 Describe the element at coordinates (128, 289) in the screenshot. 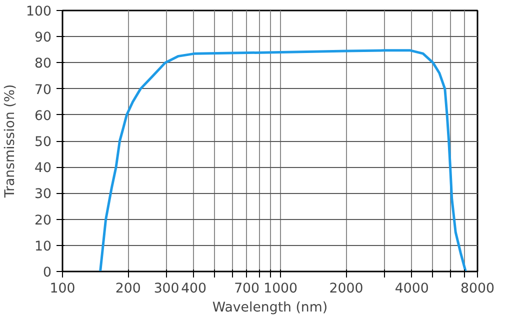

I see `x-tick-label: 200` at that location.